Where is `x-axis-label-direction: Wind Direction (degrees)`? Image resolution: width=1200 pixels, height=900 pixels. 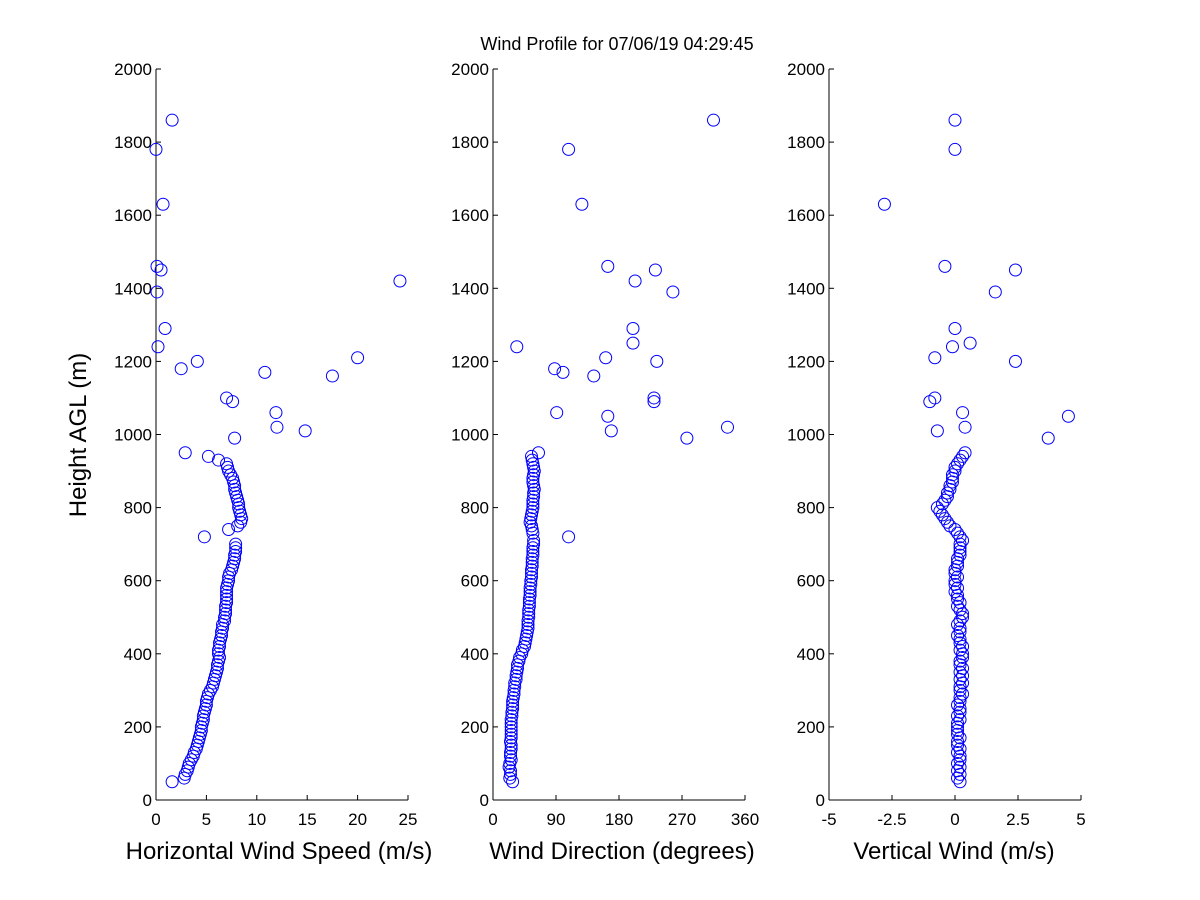
x-axis-label-direction: Wind Direction (degrees) is located at coordinates (621, 851).